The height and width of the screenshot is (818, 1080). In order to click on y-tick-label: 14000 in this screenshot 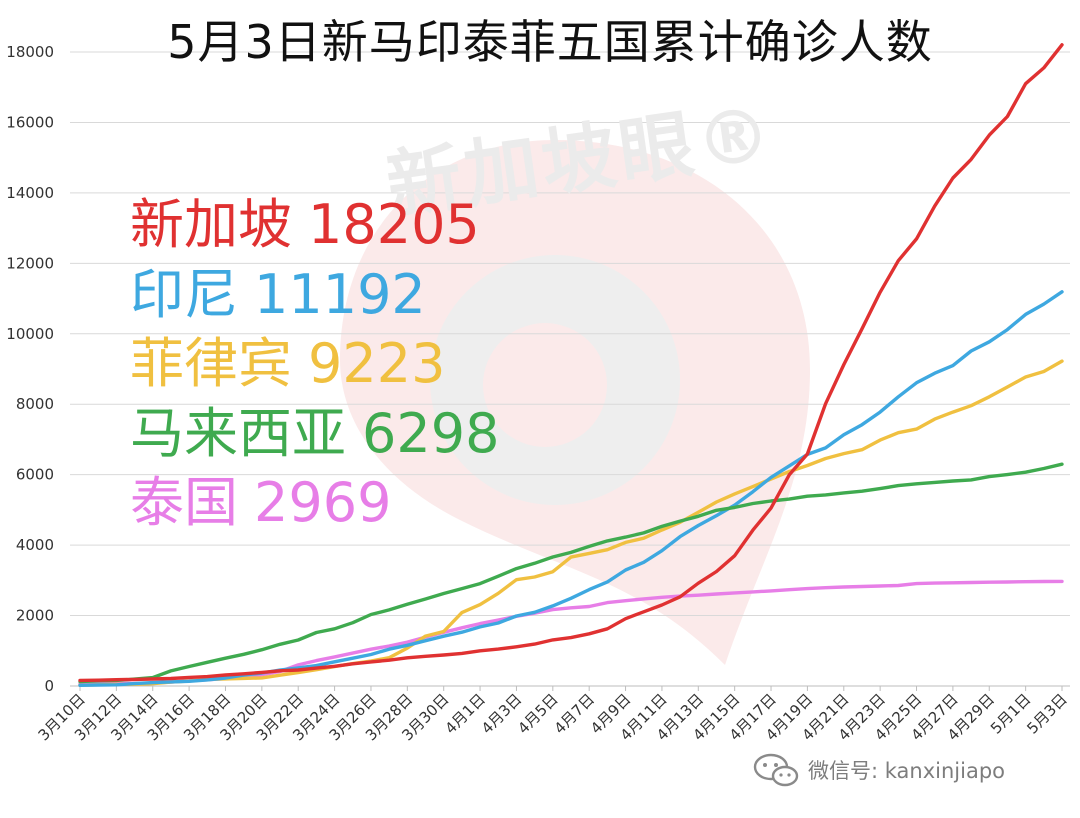, I will do `click(30, 193)`.